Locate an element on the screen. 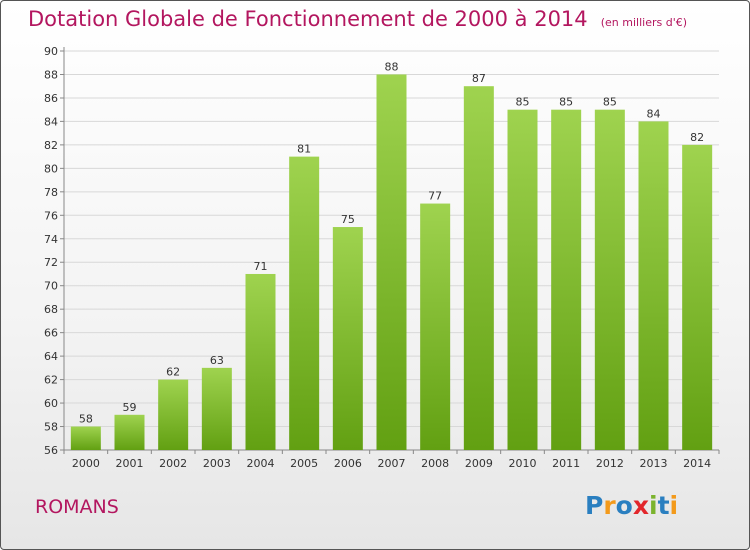  y-tick-label: 62 is located at coordinates (51, 380).